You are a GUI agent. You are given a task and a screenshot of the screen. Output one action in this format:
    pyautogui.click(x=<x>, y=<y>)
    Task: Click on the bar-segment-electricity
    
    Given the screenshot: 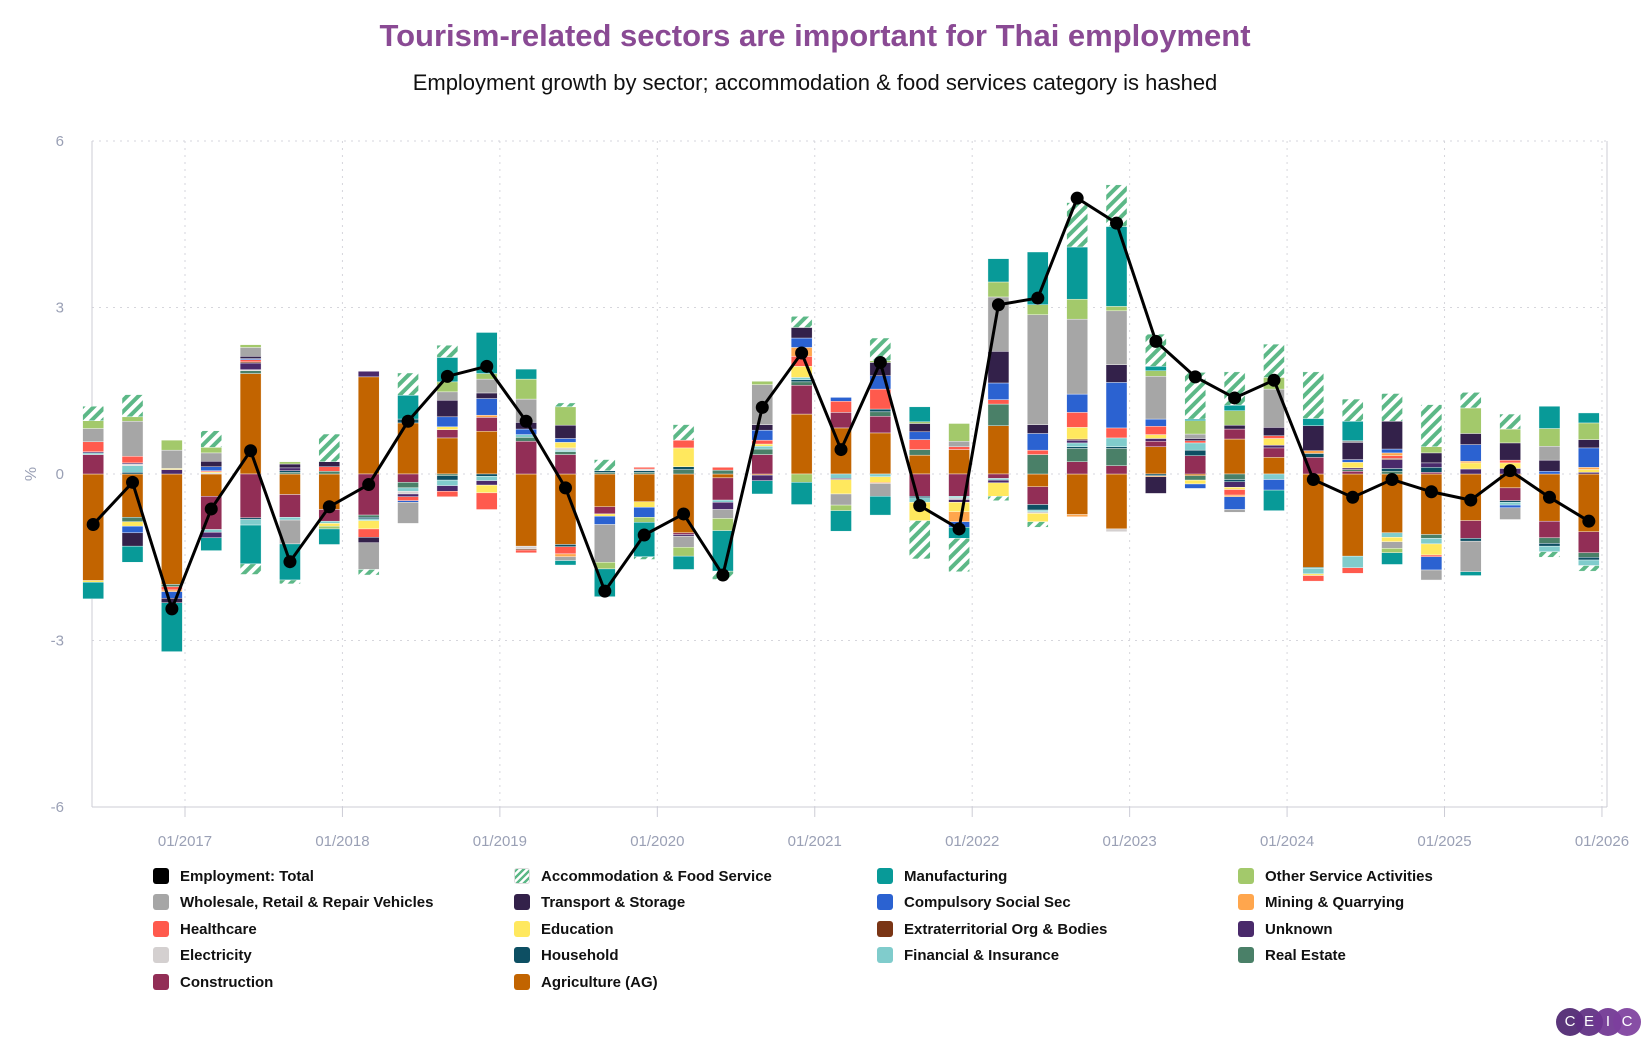 What is the action you would take?
    pyautogui.click(x=1038, y=512)
    